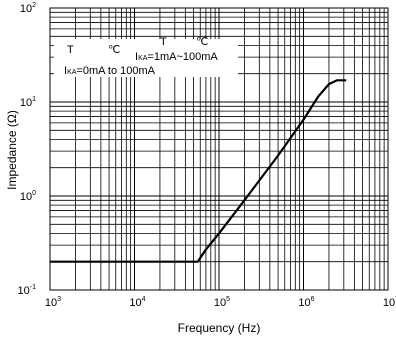  What do you see at coordinates (144, 299) in the screenshot?
I see `x-tick-label-exponent: 4` at bounding box center [144, 299].